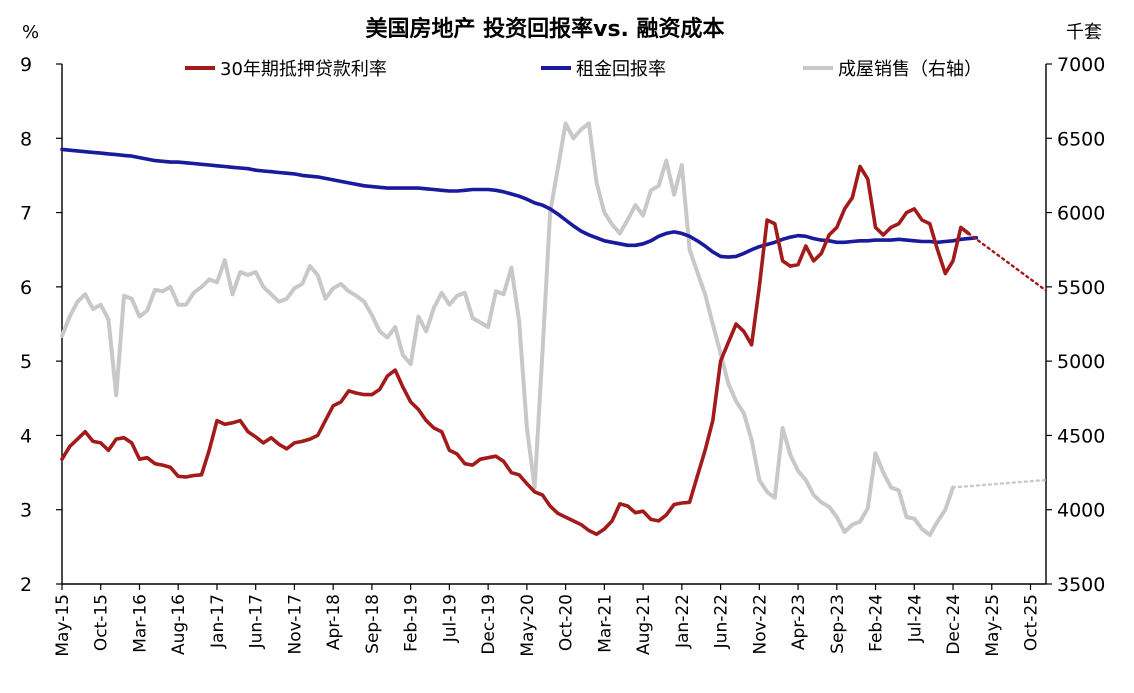  I want to click on y-right-tick-label: 5500, so click(1081, 288).